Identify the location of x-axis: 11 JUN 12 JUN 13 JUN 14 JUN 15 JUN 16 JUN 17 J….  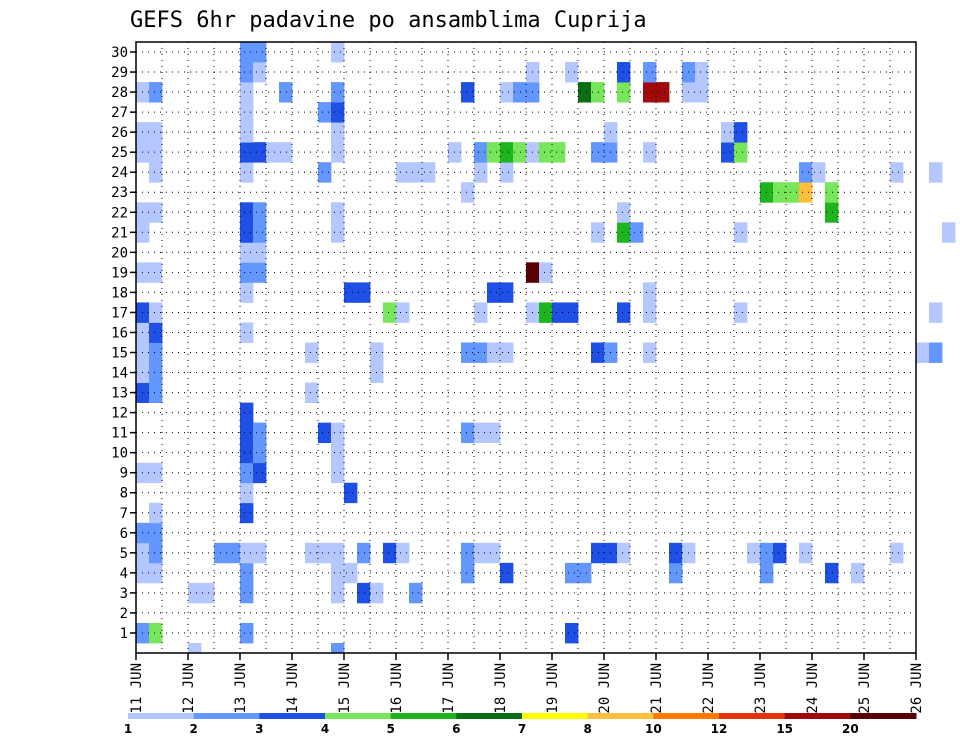
(527, 683).